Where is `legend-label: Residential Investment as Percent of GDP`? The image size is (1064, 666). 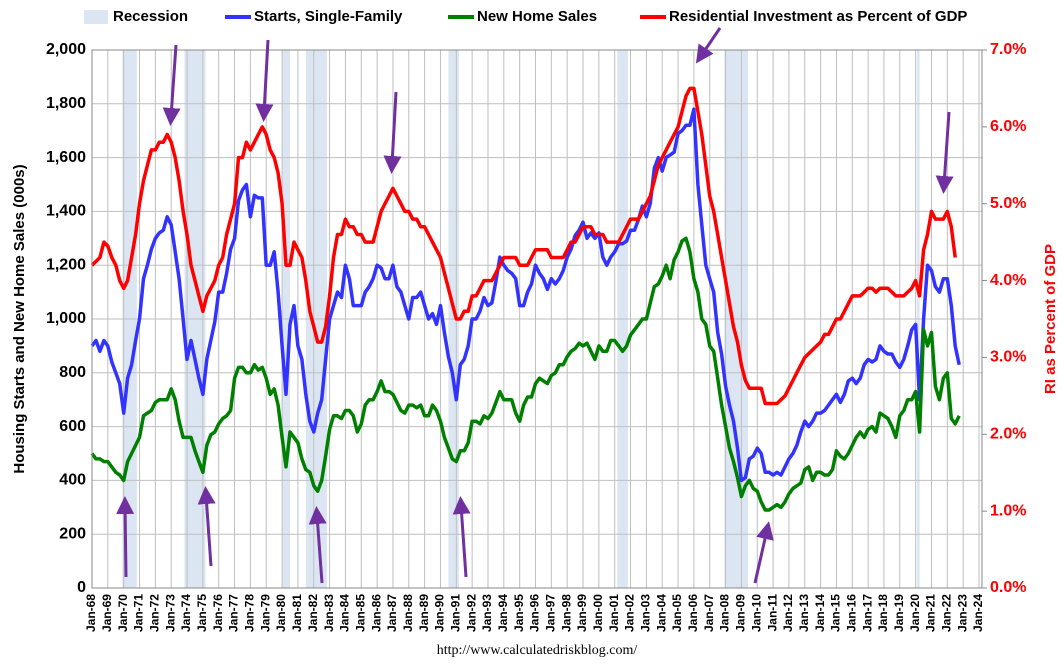 legend-label: Residential Investment as Percent of GDP is located at coordinates (818, 16).